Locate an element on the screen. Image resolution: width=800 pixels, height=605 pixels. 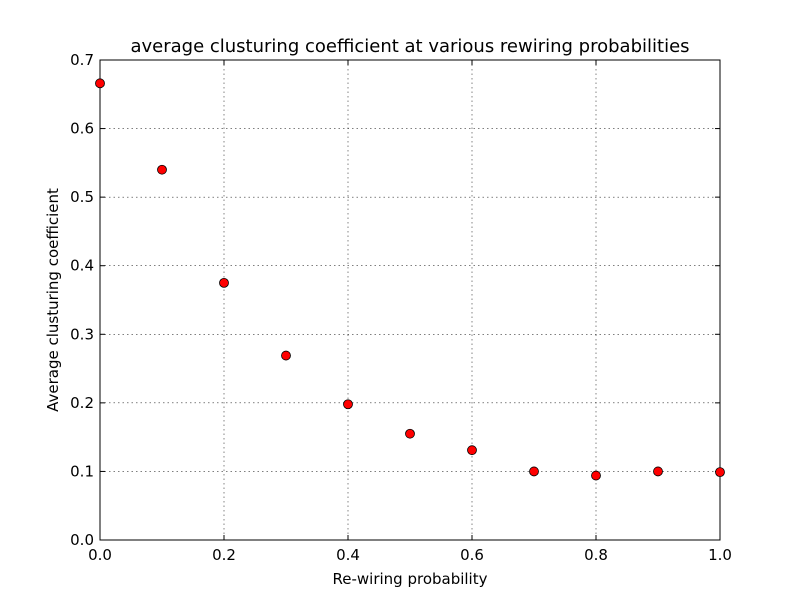
x-tick-label: 0.4 is located at coordinates (348, 555).